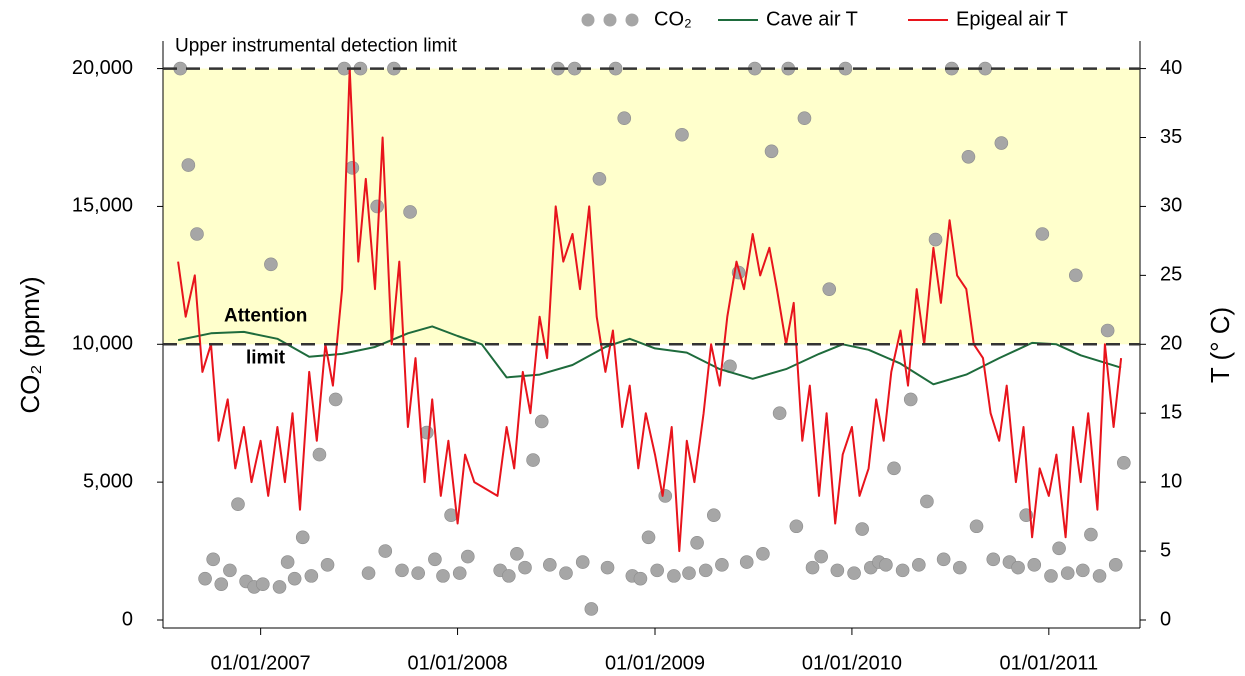 The width and height of the screenshot is (1245, 676). I want to click on y-tick-label: 15,000, so click(102, 206).